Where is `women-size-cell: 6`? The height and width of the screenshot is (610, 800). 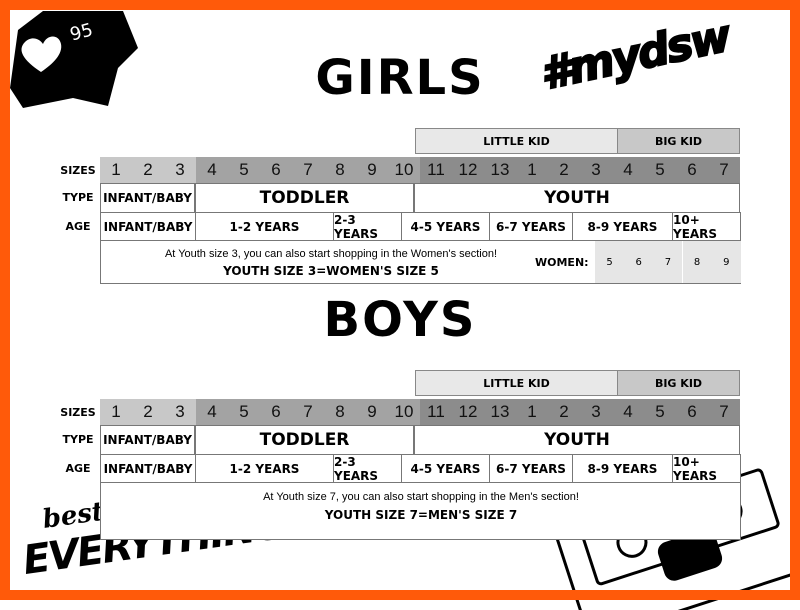 women-size-cell: 6 is located at coordinates (639, 262).